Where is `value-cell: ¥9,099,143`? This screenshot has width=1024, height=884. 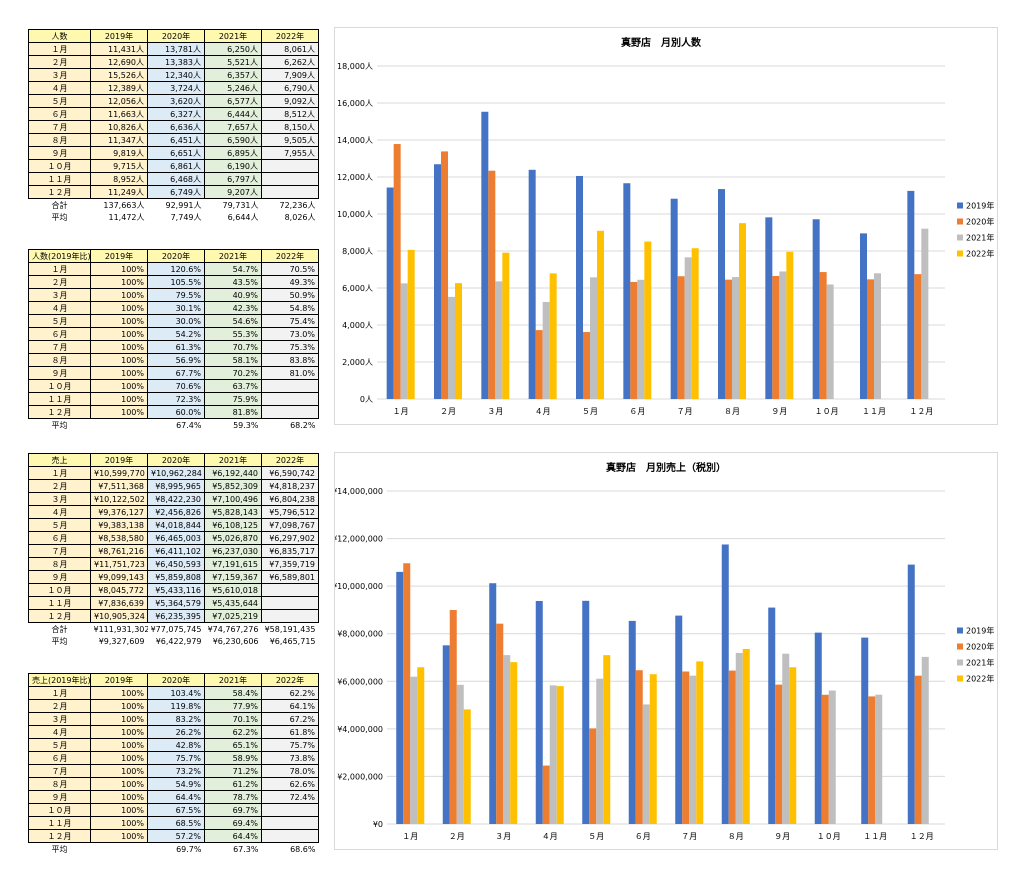
value-cell: ¥9,099,143 is located at coordinates (119, 577).